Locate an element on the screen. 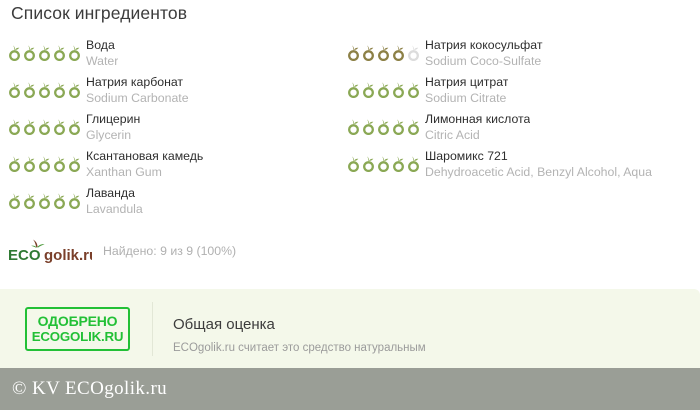 This screenshot has width=700, height=410. ingredient-text: Натрия кокосульфат Sodium Coco-Sulfate is located at coordinates (484, 53).